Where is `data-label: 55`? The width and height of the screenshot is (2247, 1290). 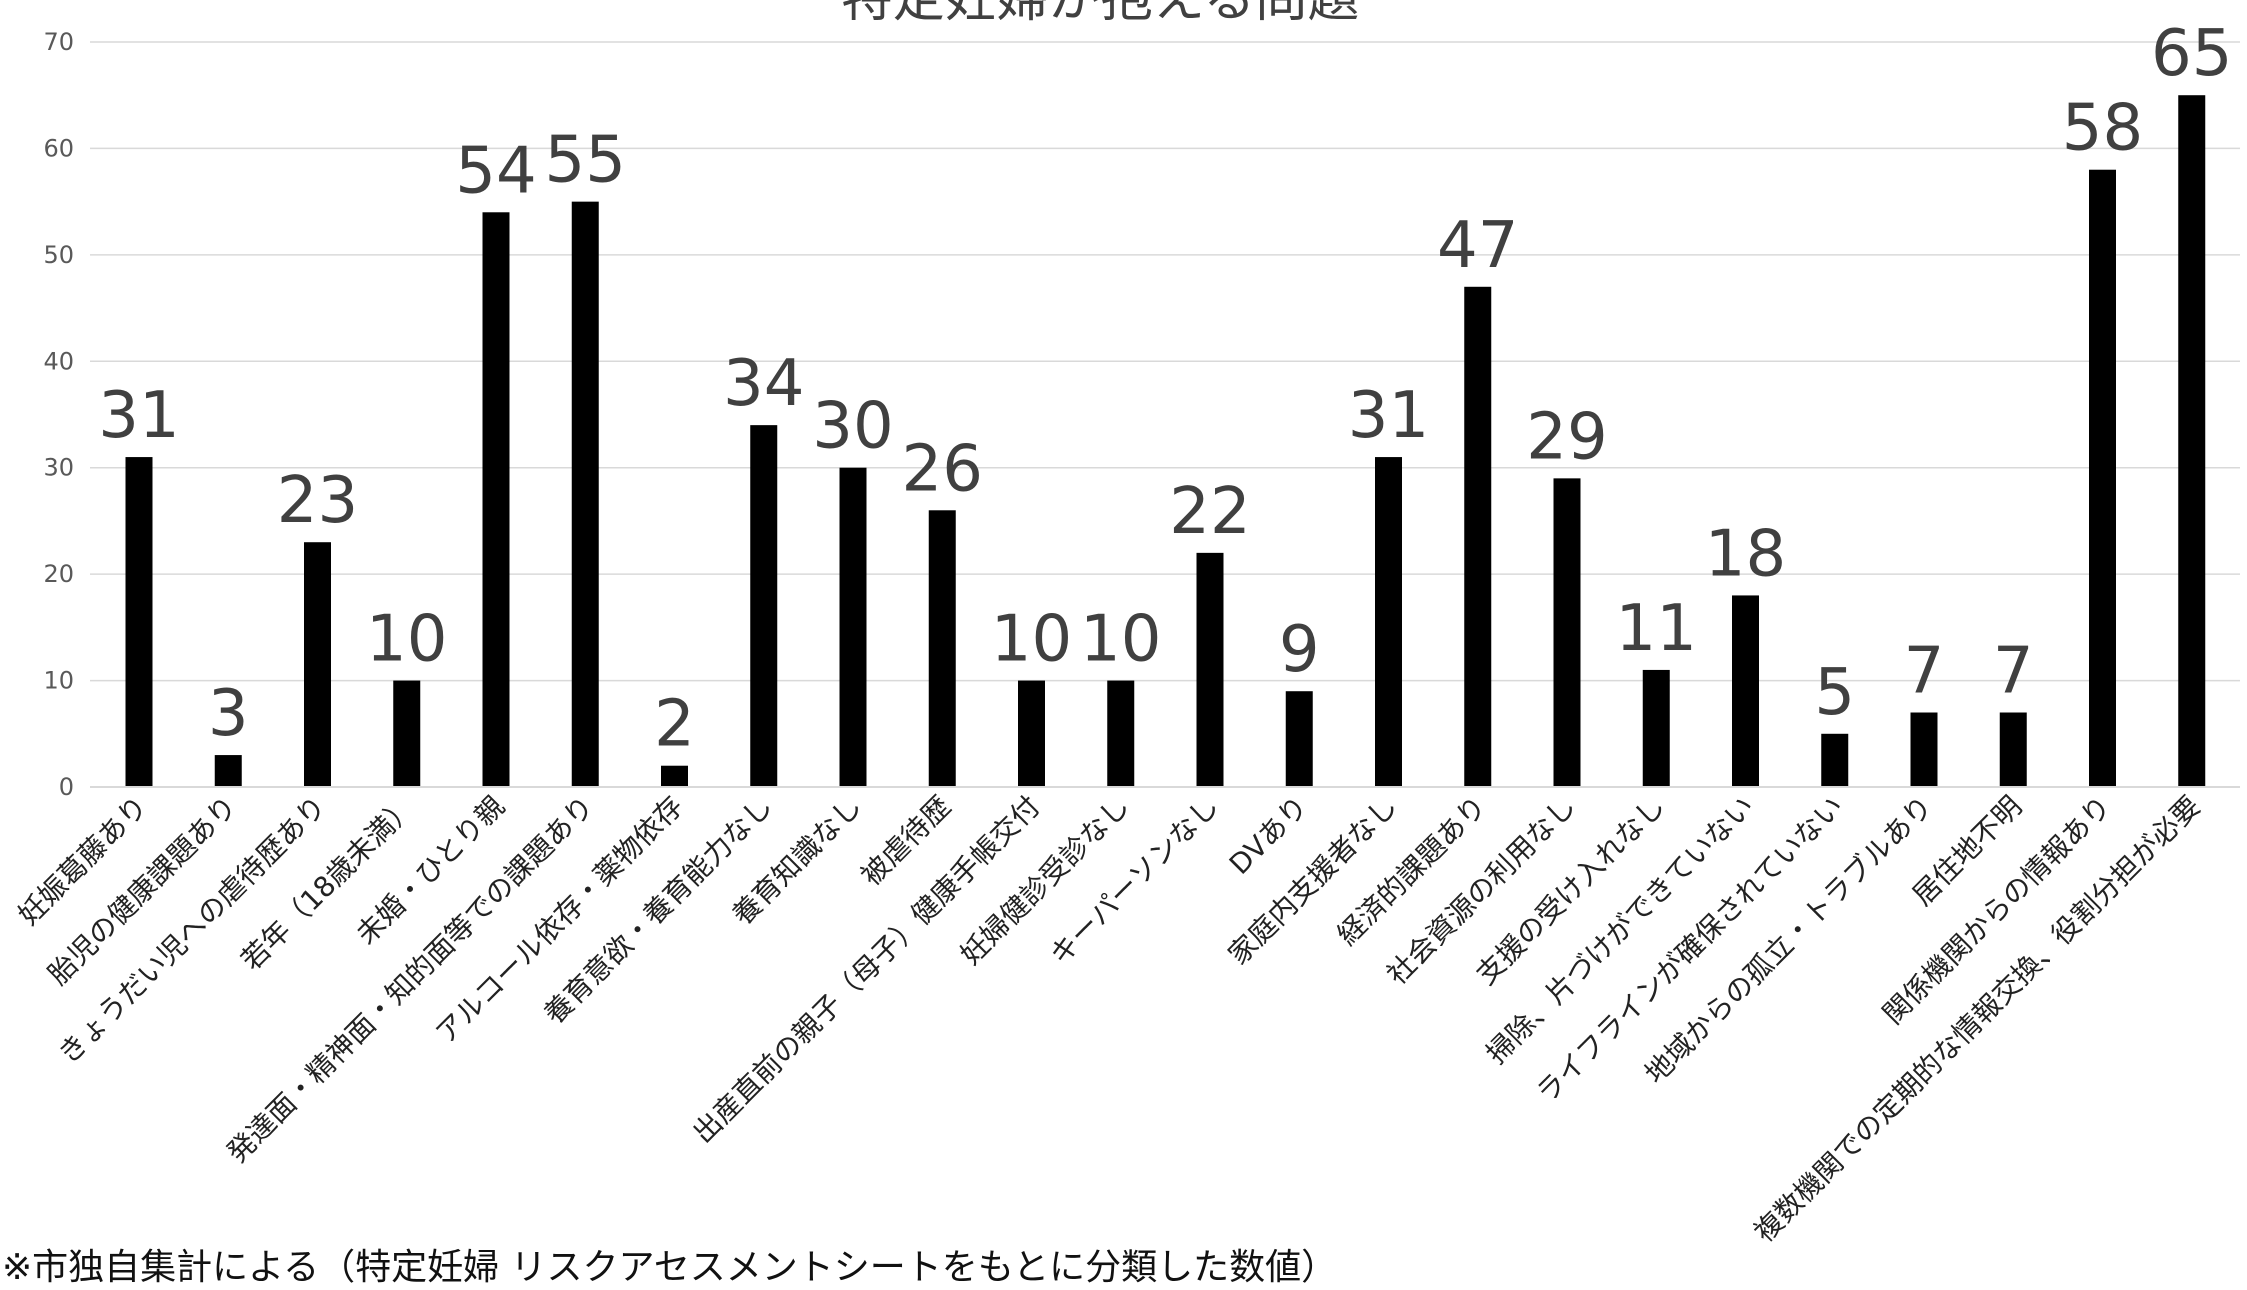 data-label: 55 is located at coordinates (585, 161).